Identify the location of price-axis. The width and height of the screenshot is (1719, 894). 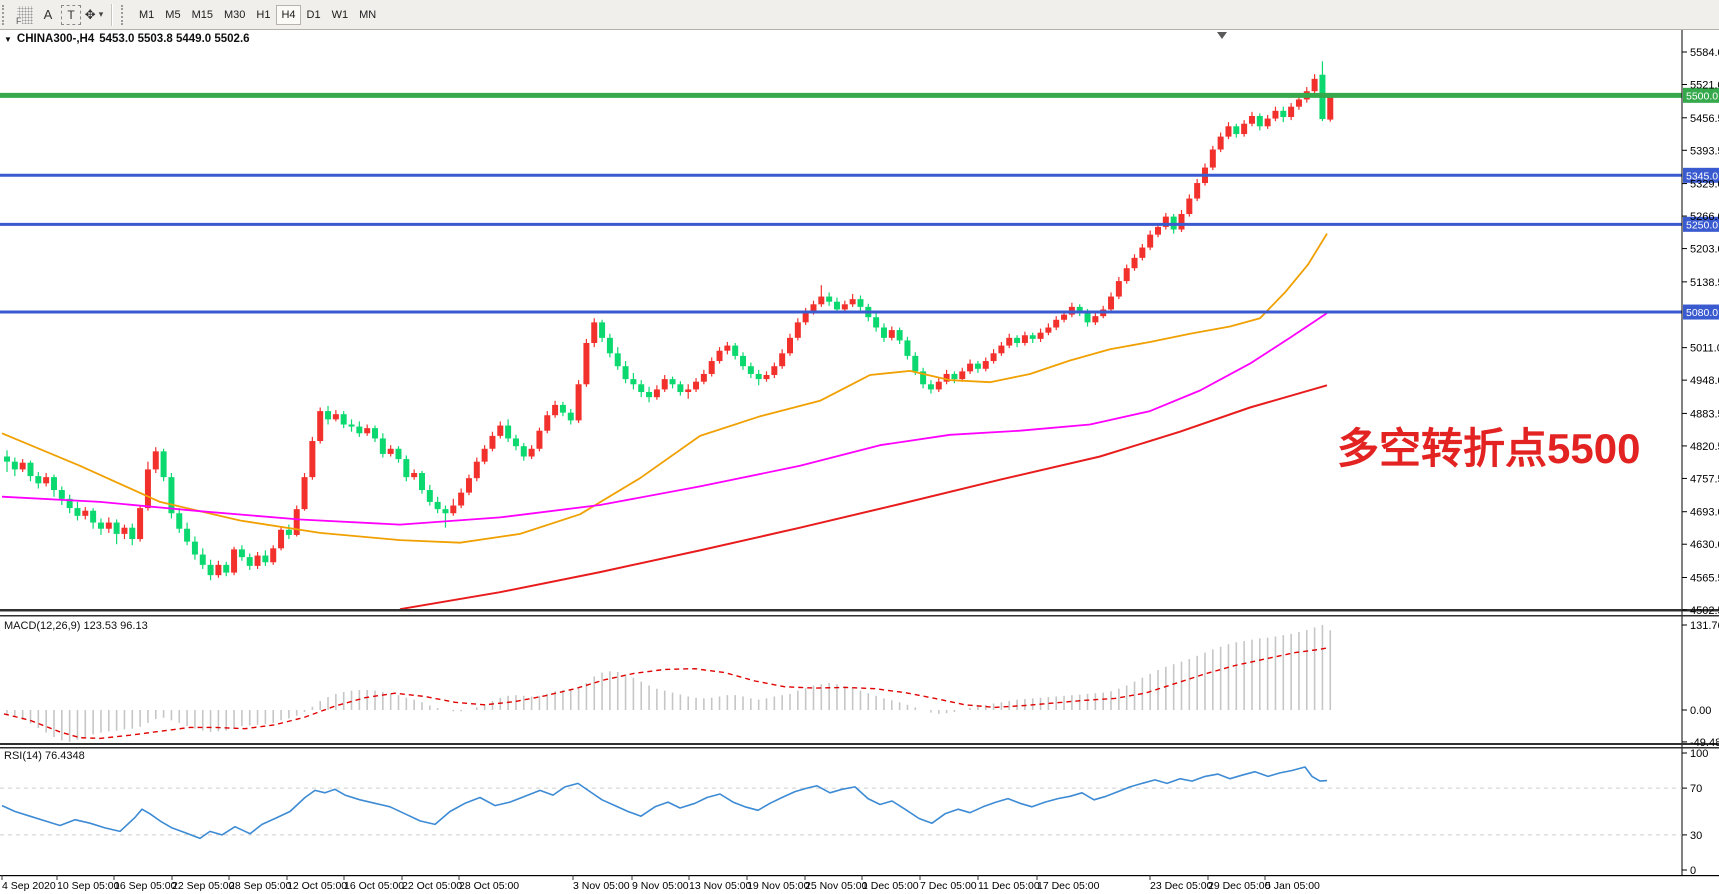
(1700, 452).